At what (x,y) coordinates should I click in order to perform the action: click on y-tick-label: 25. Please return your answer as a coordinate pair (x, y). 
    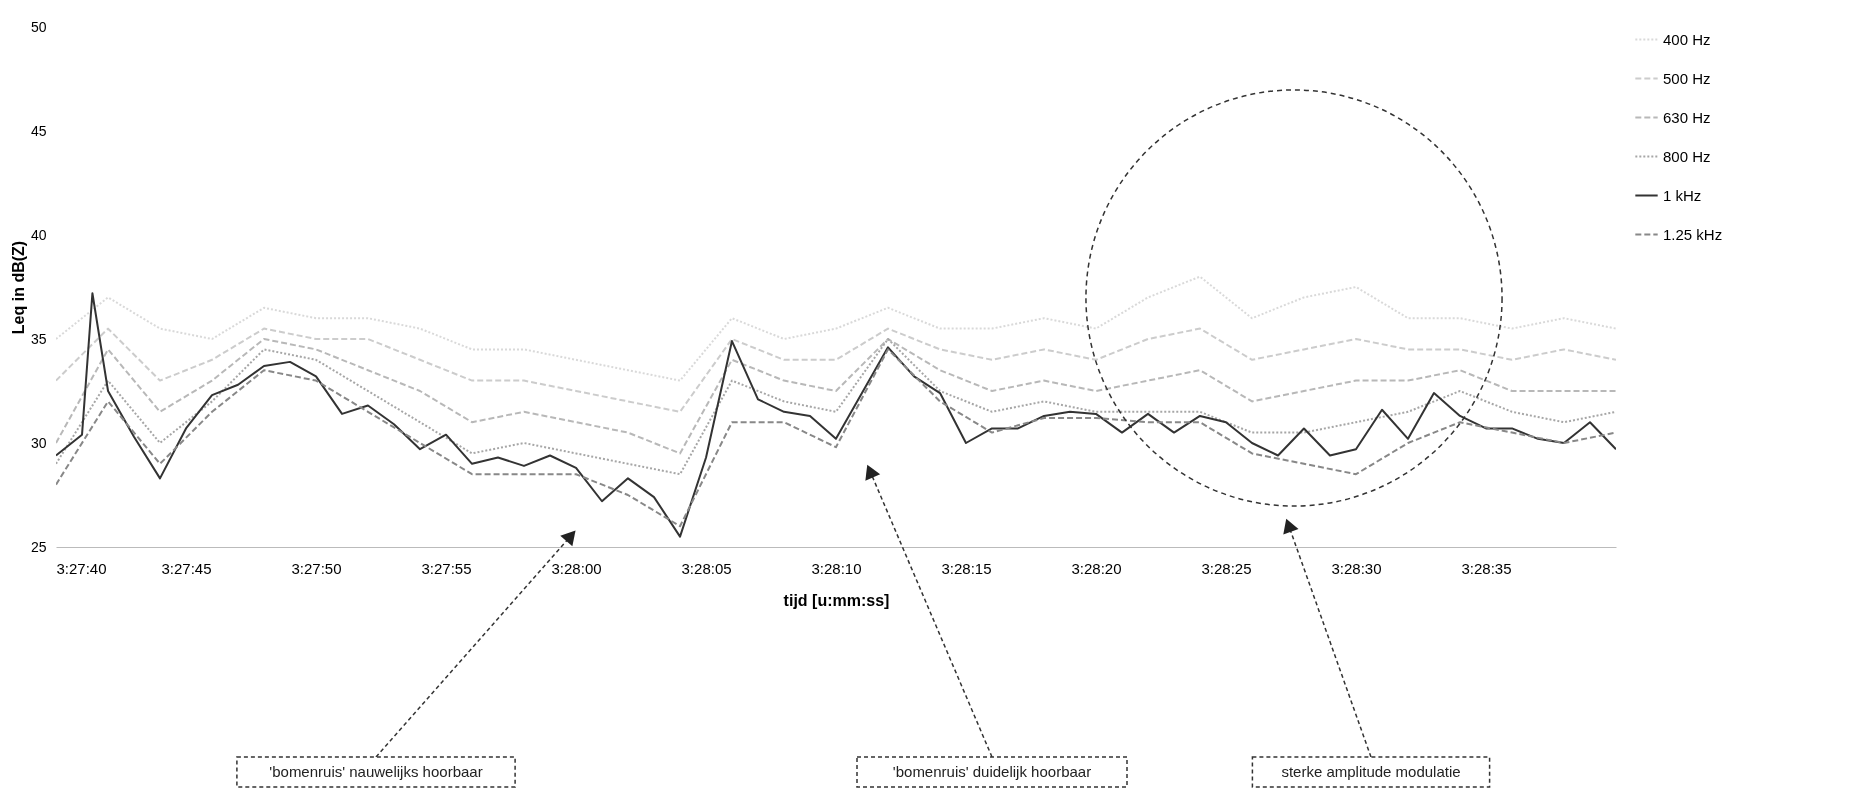
    Looking at the image, I should click on (38, 546).